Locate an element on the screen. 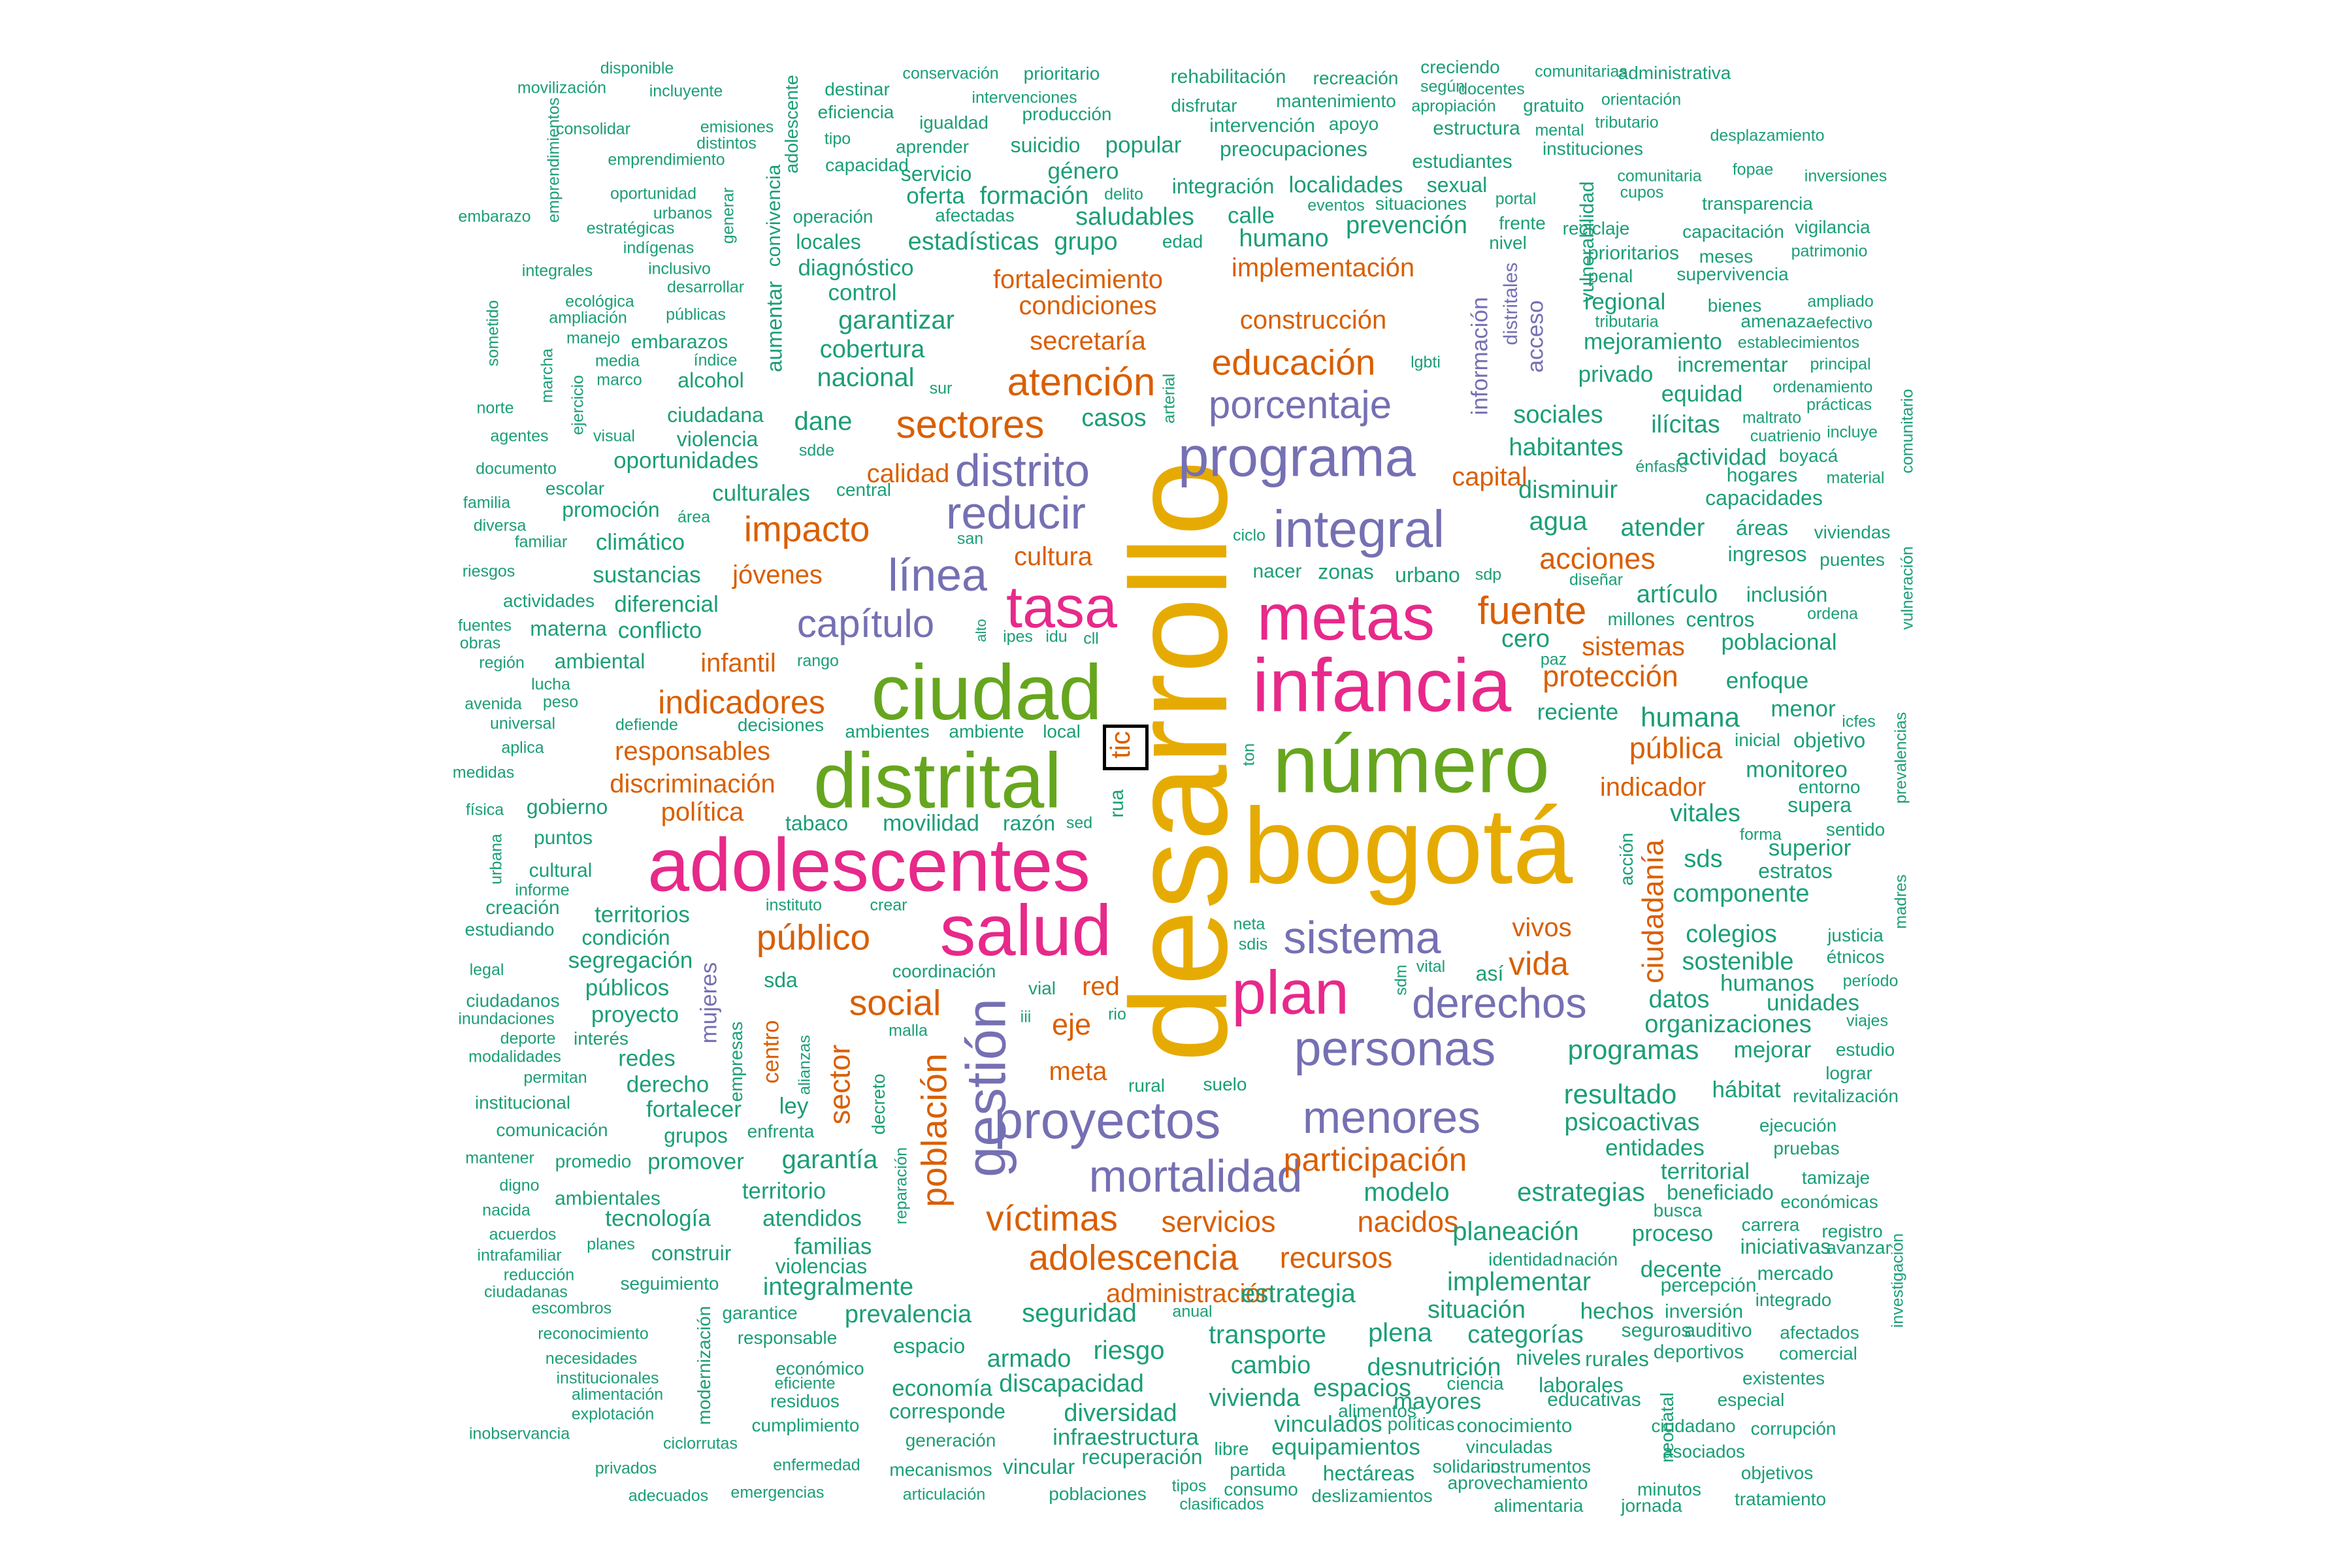 The height and width of the screenshot is (1568, 2352). word-corresponde: corresponde is located at coordinates (947, 1411).